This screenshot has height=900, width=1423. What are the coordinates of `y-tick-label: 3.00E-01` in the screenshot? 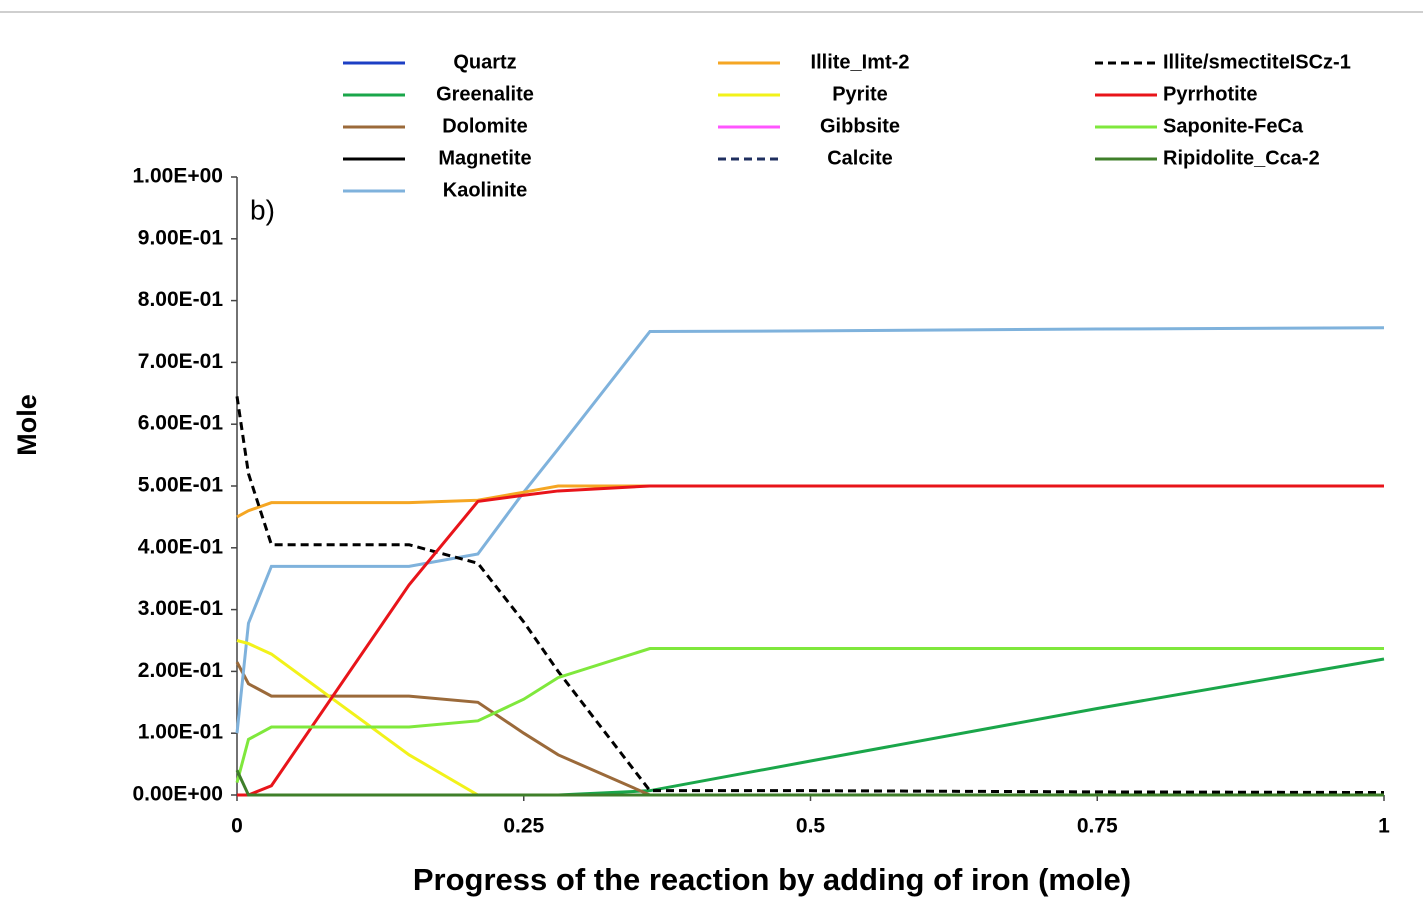 It's located at (181, 608).